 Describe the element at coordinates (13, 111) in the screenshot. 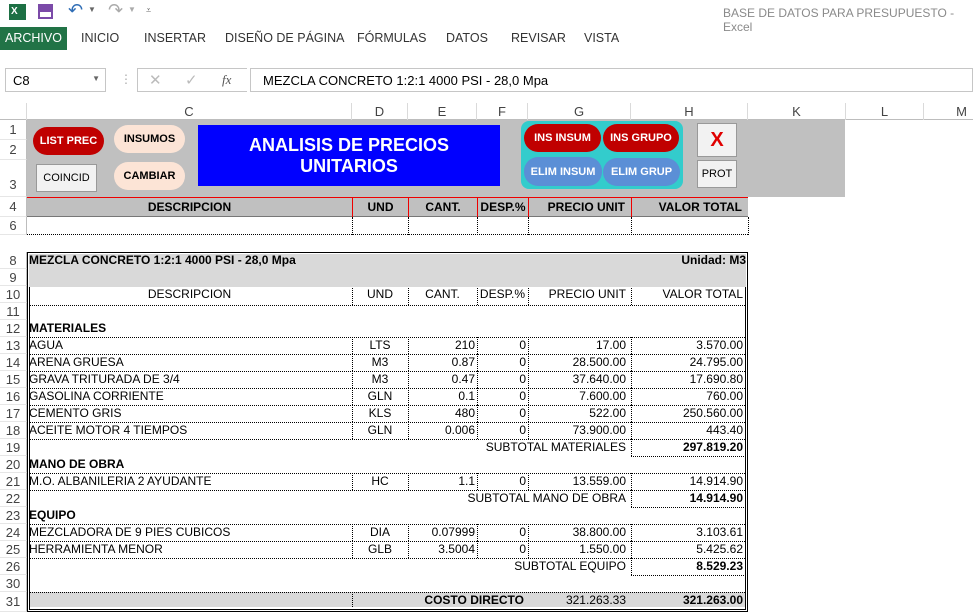

I see `select-all-button` at that location.